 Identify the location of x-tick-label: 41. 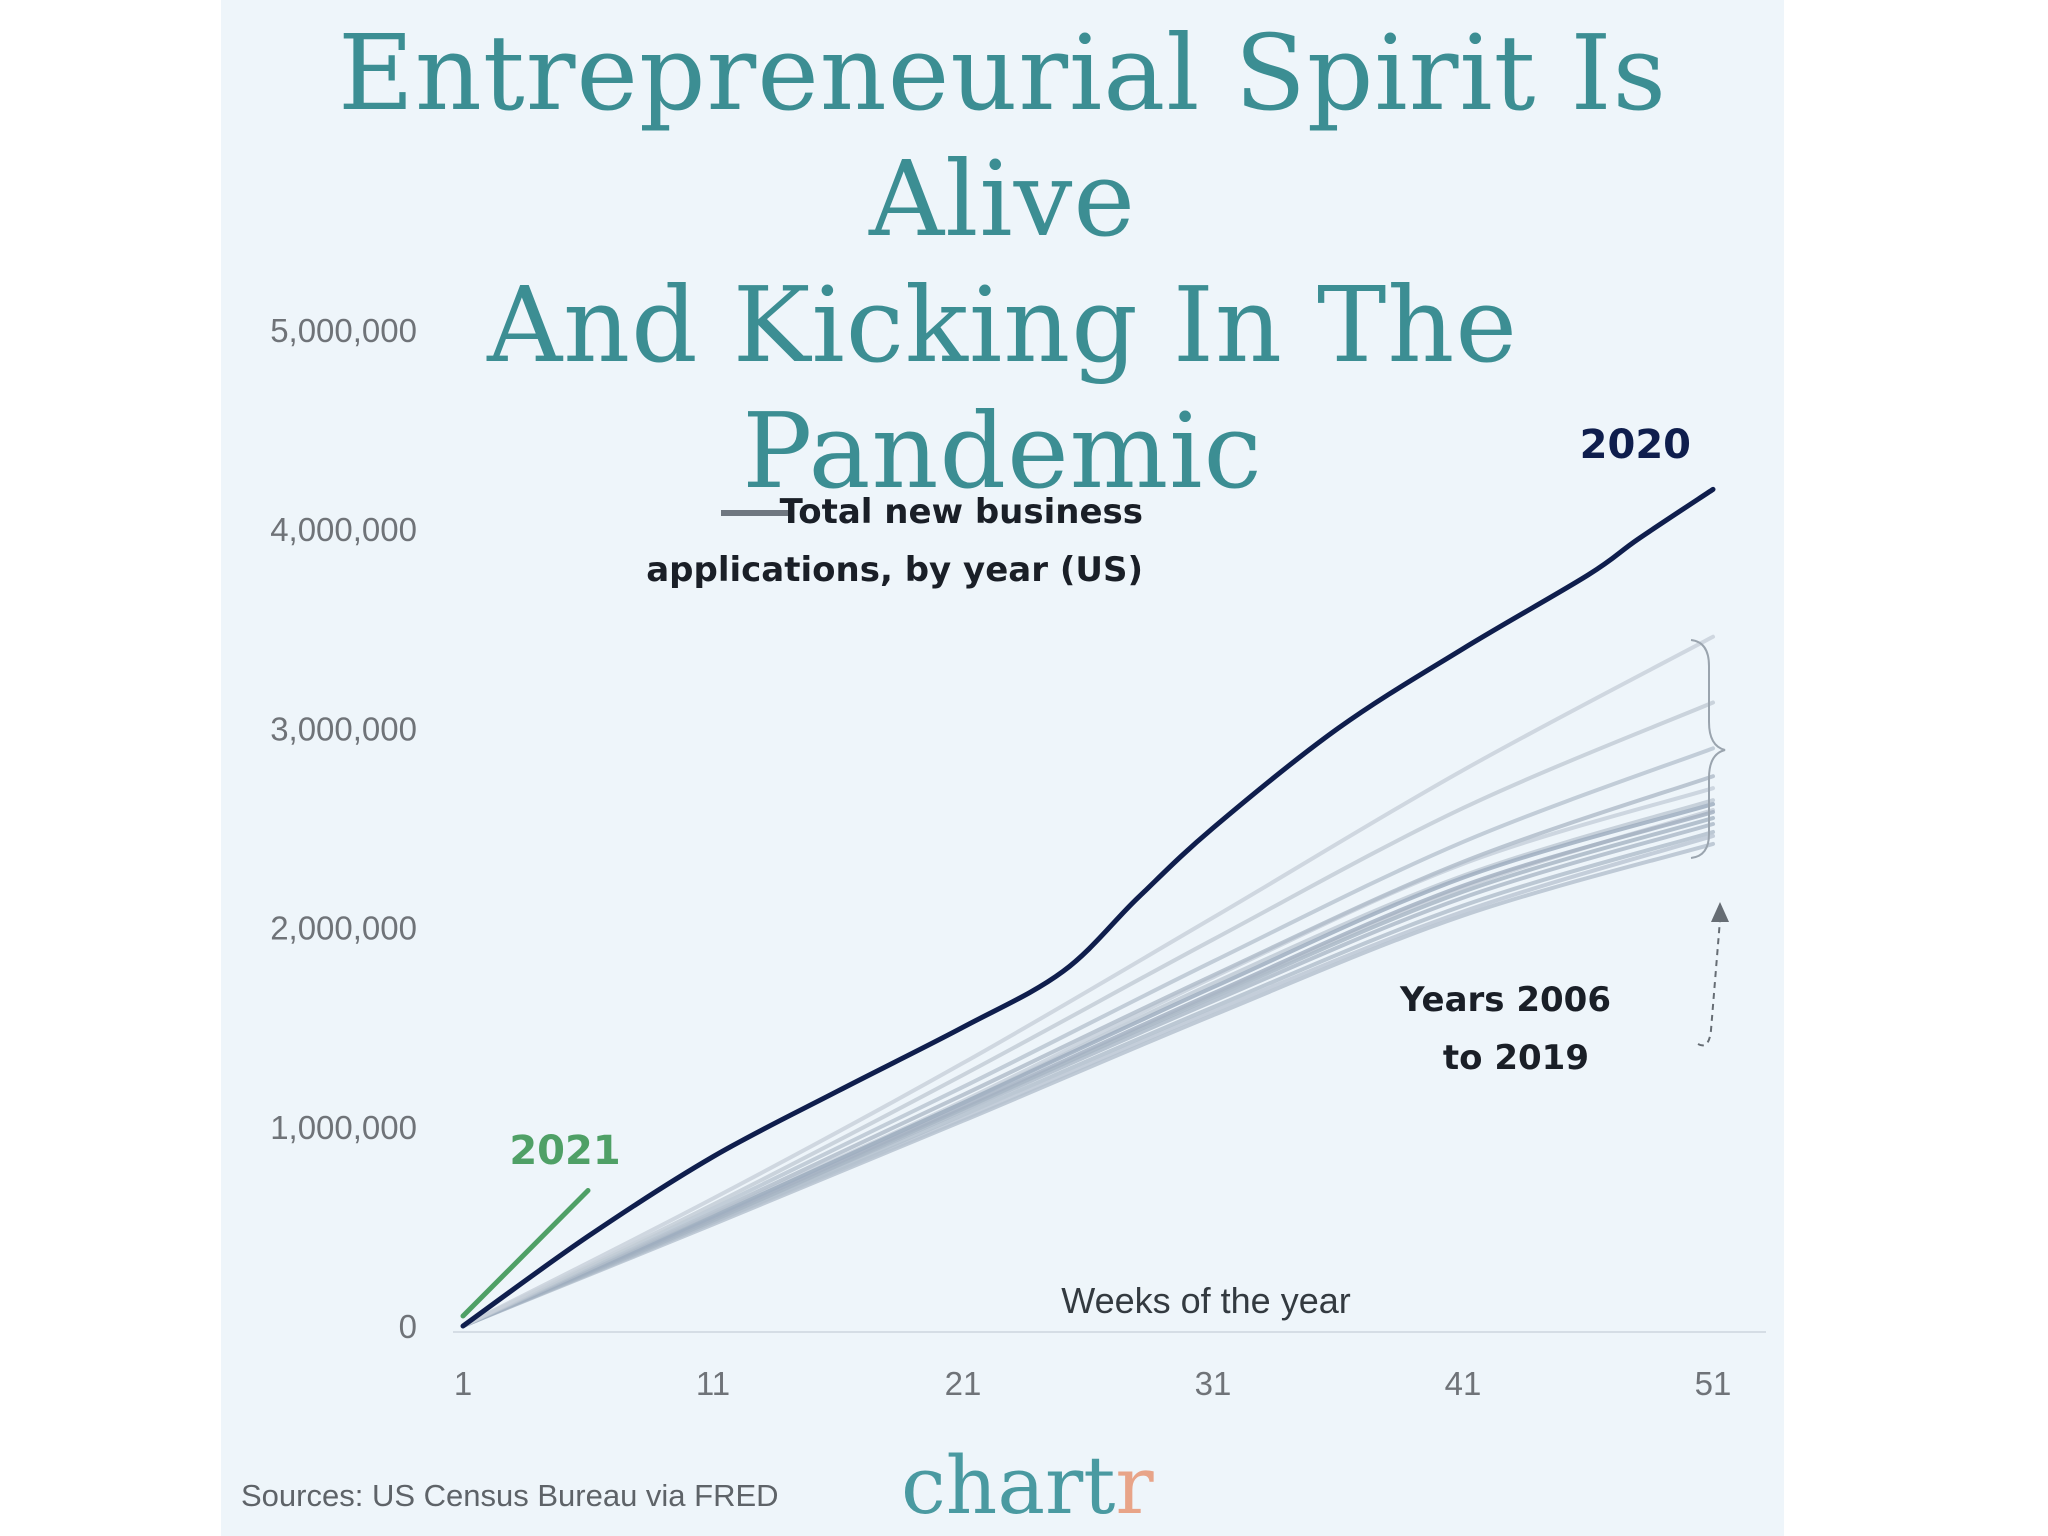
(1463, 1383).